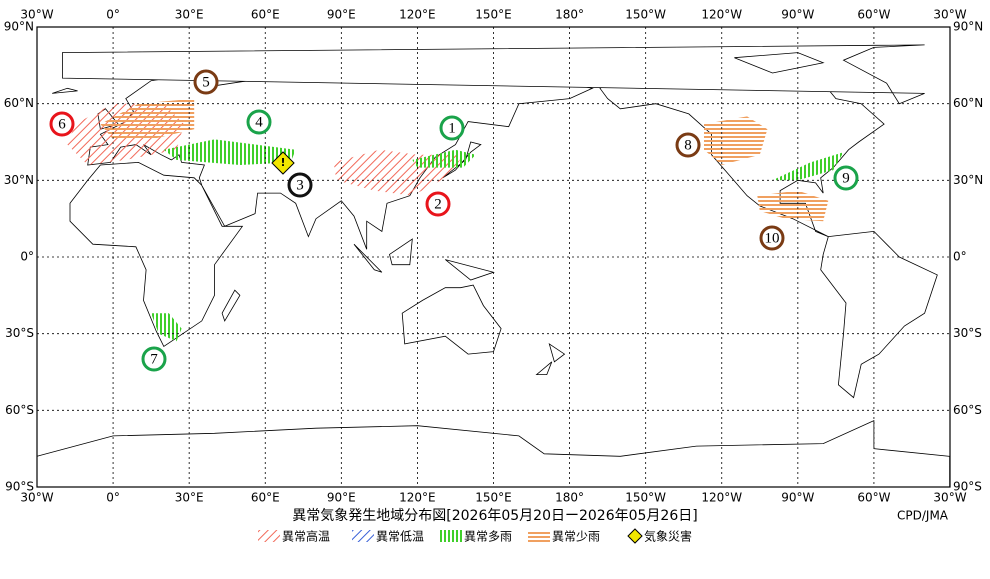 This screenshot has height=579, width=990. Describe the element at coordinates (113, 15) in the screenshot. I see `top-label: 0°` at that location.